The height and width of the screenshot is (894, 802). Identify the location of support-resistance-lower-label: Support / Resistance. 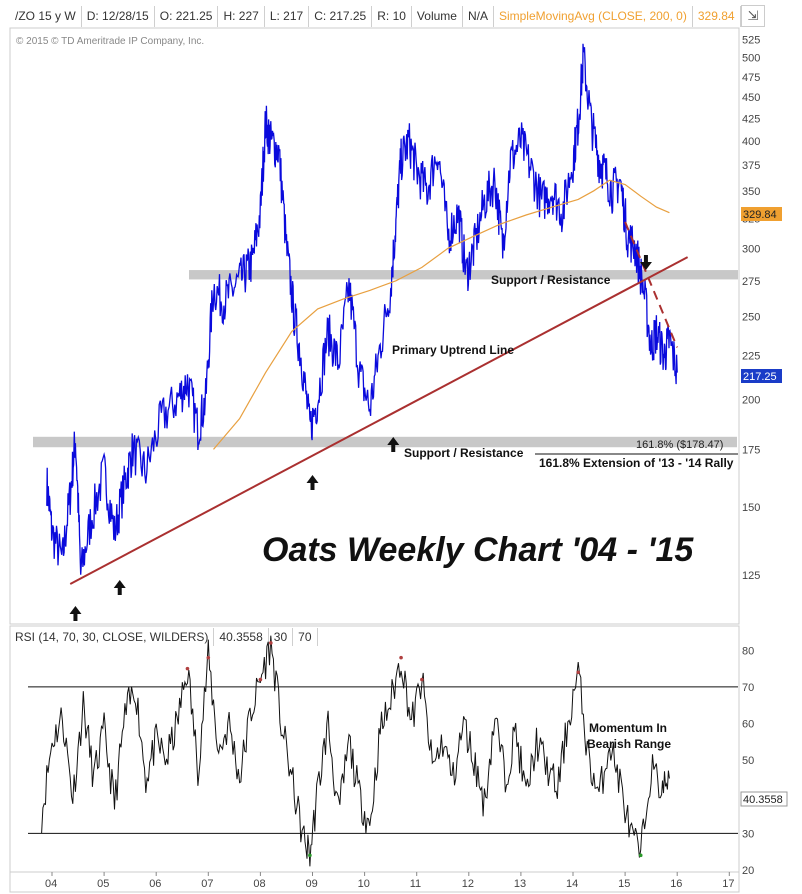
(464, 453).